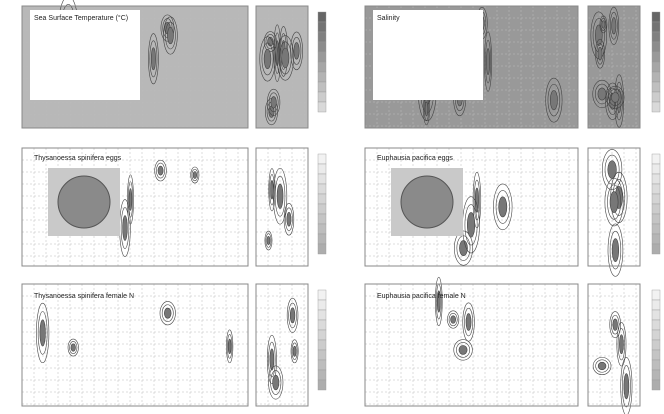 The width and height of the screenshot is (664, 414). Describe the element at coordinates (388, 18) in the screenshot. I see `panel-title: Salinity` at that location.